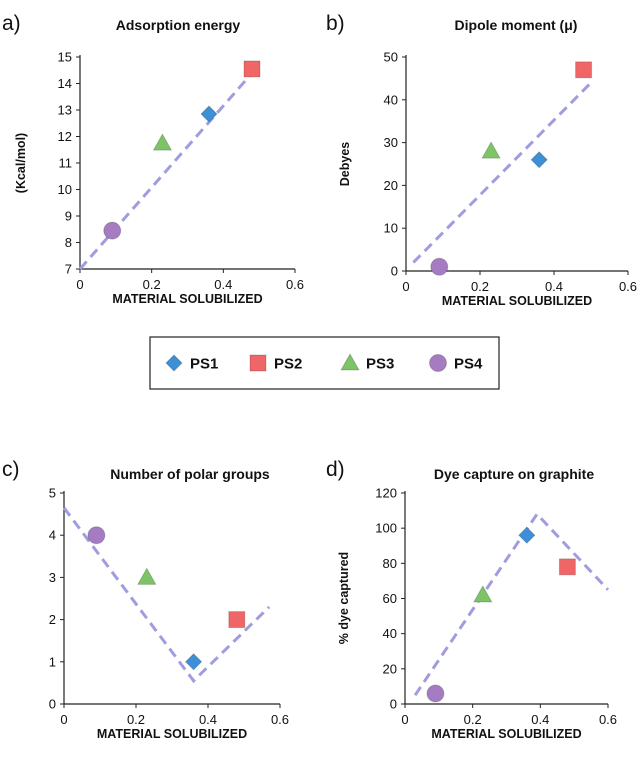 Image resolution: width=641 pixels, height=770 pixels. Describe the element at coordinates (386, 493) in the screenshot. I see `y-tick-label: 120` at that location.